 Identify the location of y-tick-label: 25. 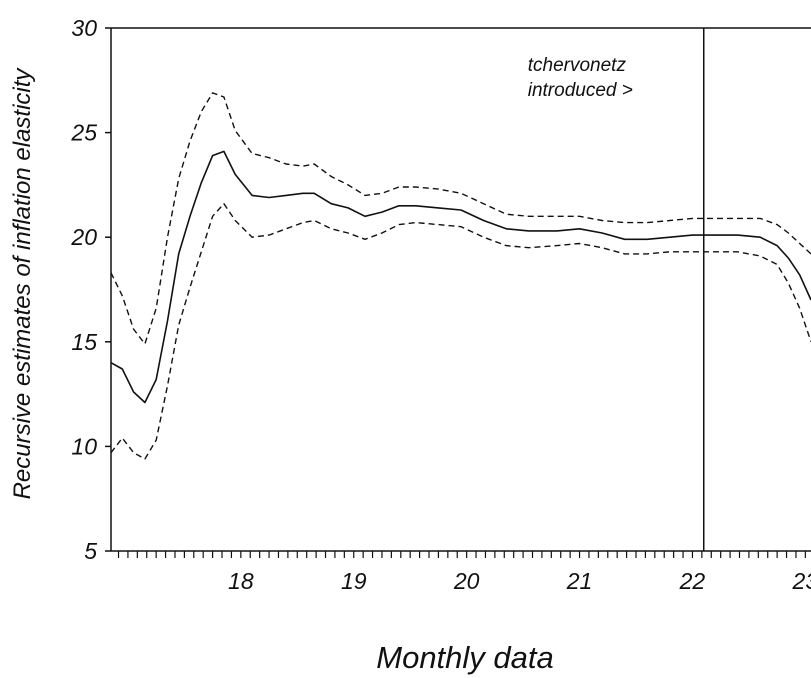
(83, 133).